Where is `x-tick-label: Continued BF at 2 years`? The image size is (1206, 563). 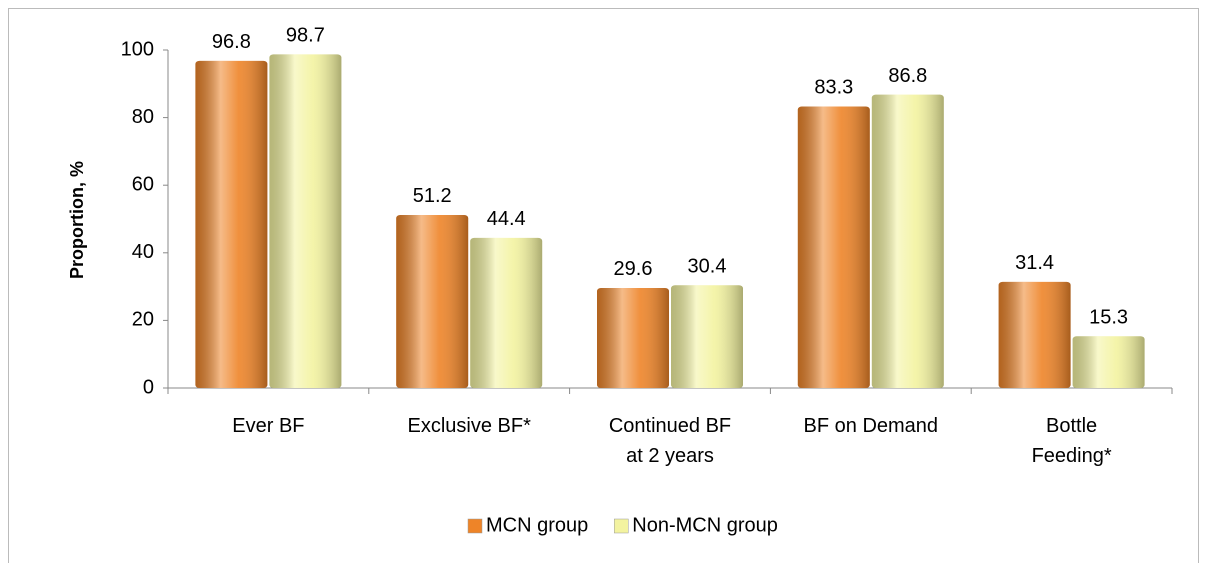 x-tick-label: Continued BF at 2 years is located at coordinates (670, 441).